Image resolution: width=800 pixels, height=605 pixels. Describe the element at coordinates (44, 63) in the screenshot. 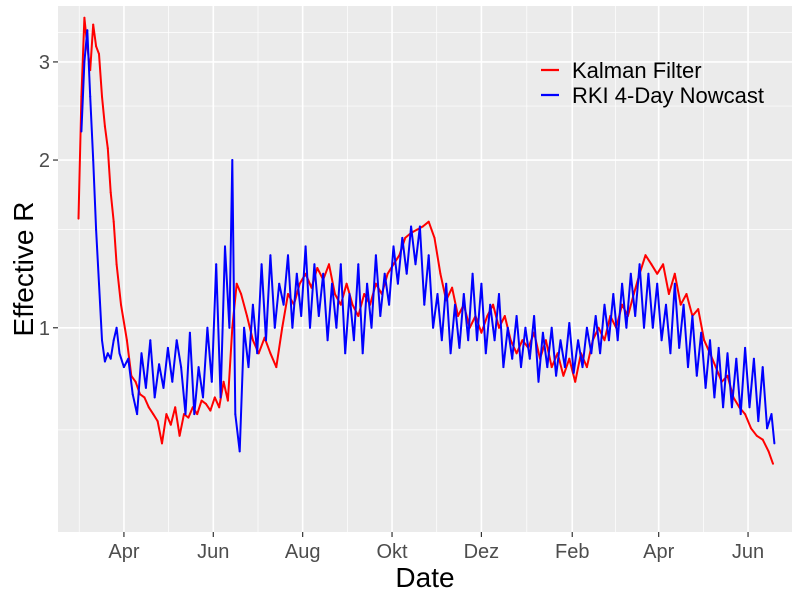

I see `y-tick-label: 3` at that location.